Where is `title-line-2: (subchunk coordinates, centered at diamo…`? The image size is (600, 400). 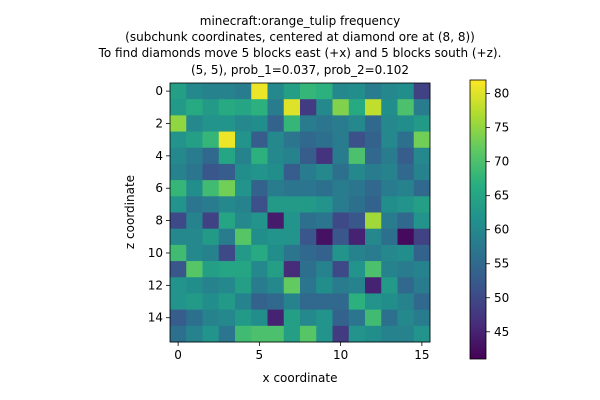
title-line-2: (subchunk coordinates, centered at diamo… is located at coordinates (300, 37).